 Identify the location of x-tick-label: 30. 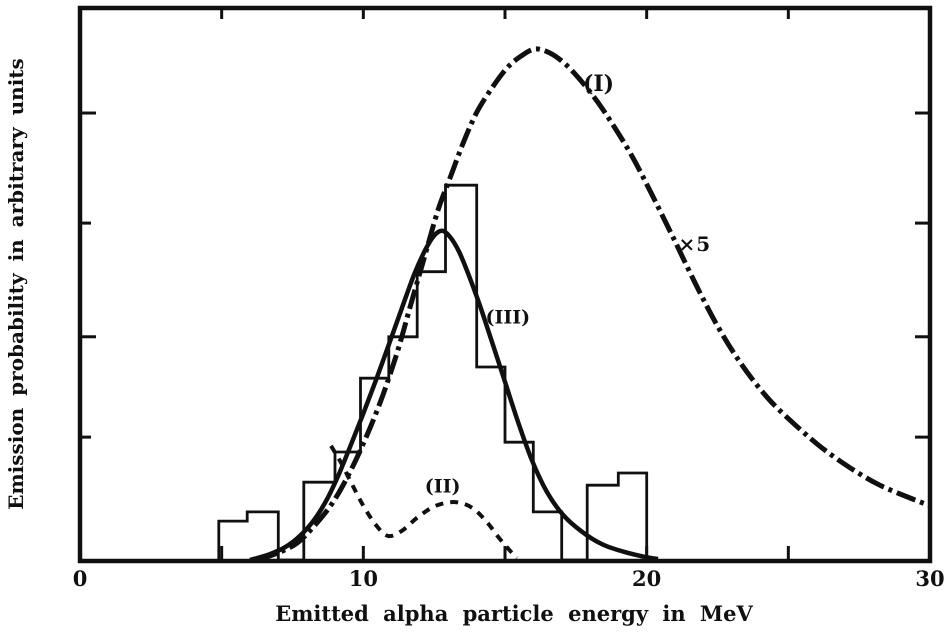
(930, 578).